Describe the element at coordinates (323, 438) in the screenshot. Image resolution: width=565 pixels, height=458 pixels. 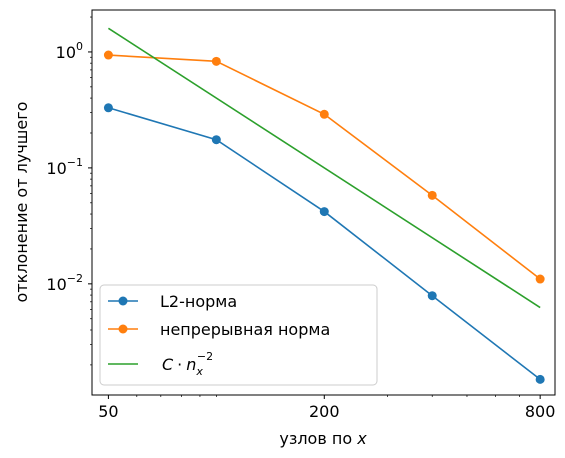
I see `x-axis-label: узлов по x` at that location.